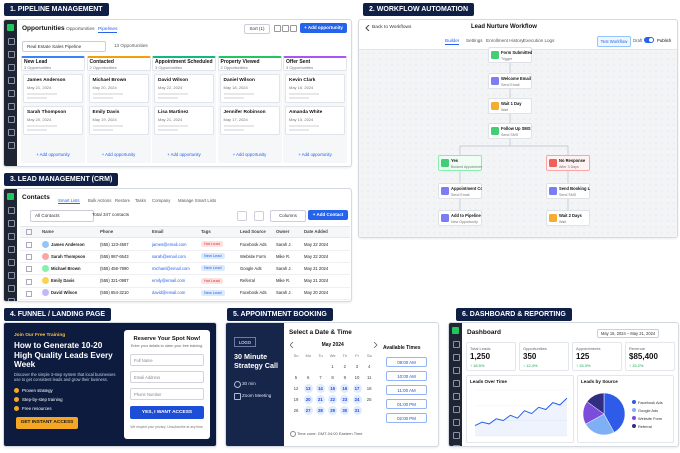 The height and width of the screenshot is (453, 680). Describe the element at coordinates (80, 29) in the screenshot. I see `tab: Opportunities` at that location.